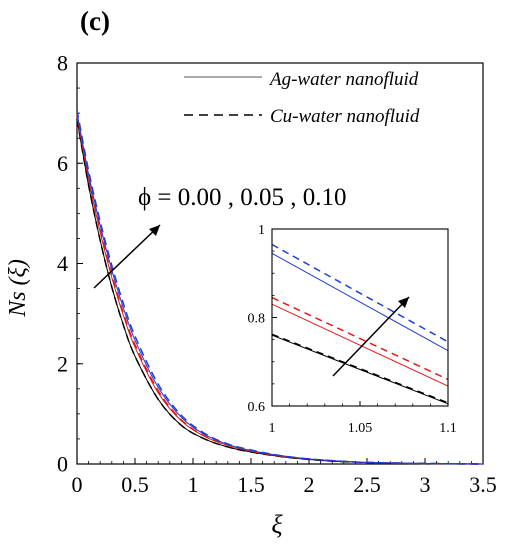 The image size is (509, 550). I want to click on main-x-tick-label: 3.5, so click(483, 484).